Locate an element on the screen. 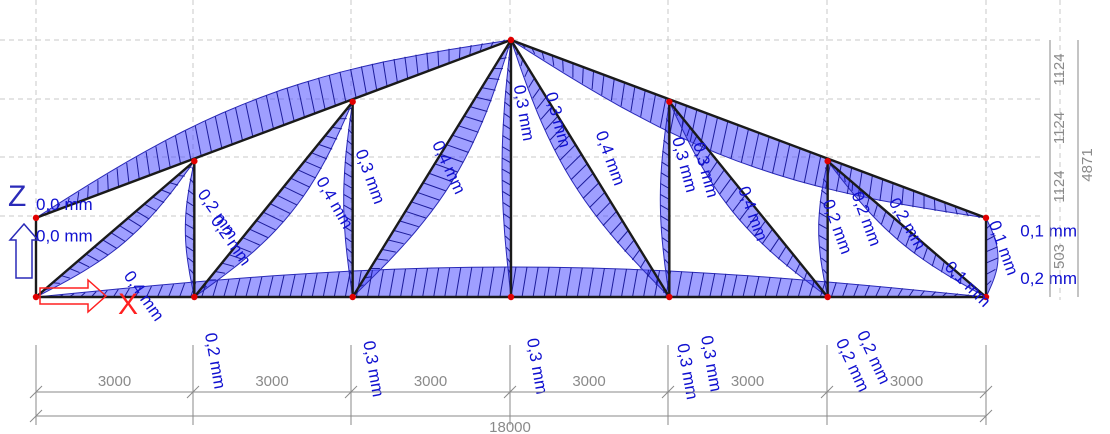 This screenshot has height=434, width=1110. diagonal-deflection is located at coordinates (273, 199).